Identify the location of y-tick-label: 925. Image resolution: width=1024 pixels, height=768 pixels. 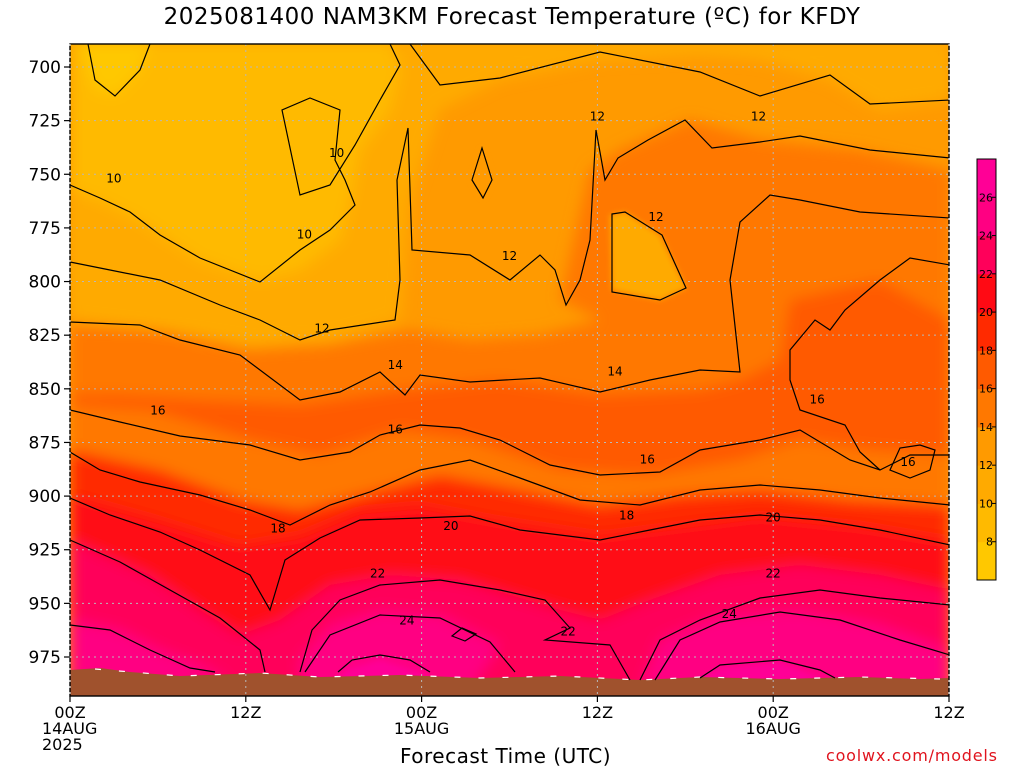
(45, 551).